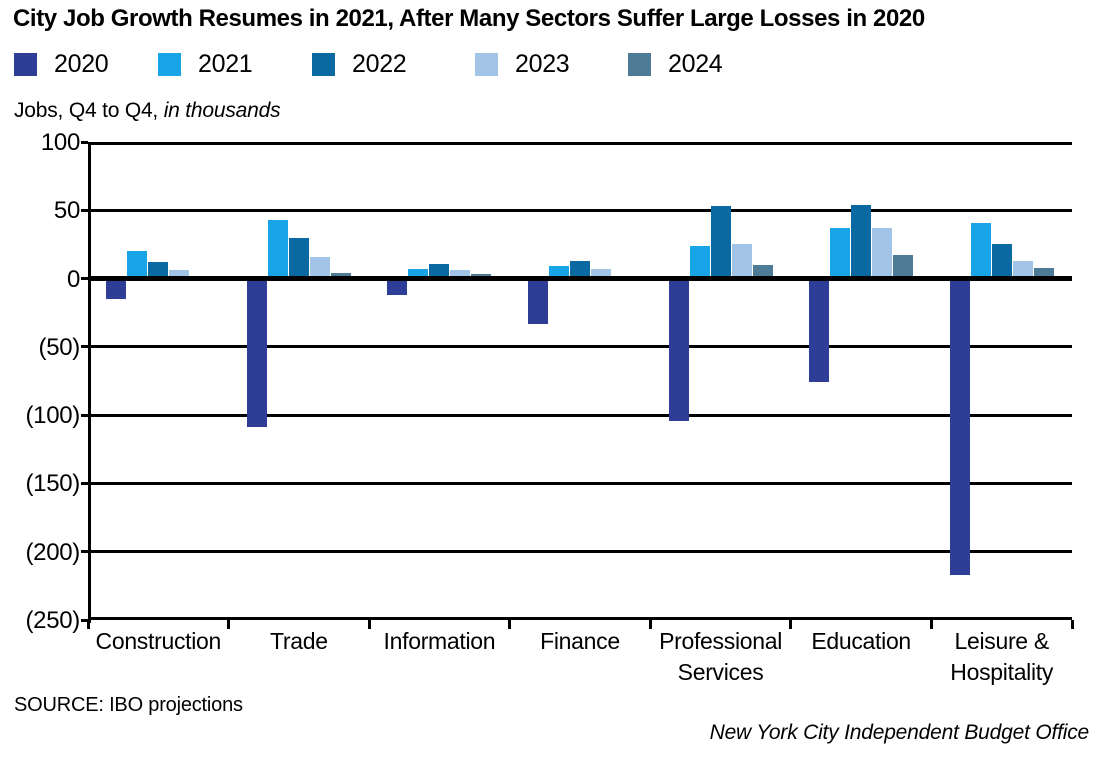  What do you see at coordinates (169, 64) in the screenshot?
I see `legend-swatch-2021` at bounding box center [169, 64].